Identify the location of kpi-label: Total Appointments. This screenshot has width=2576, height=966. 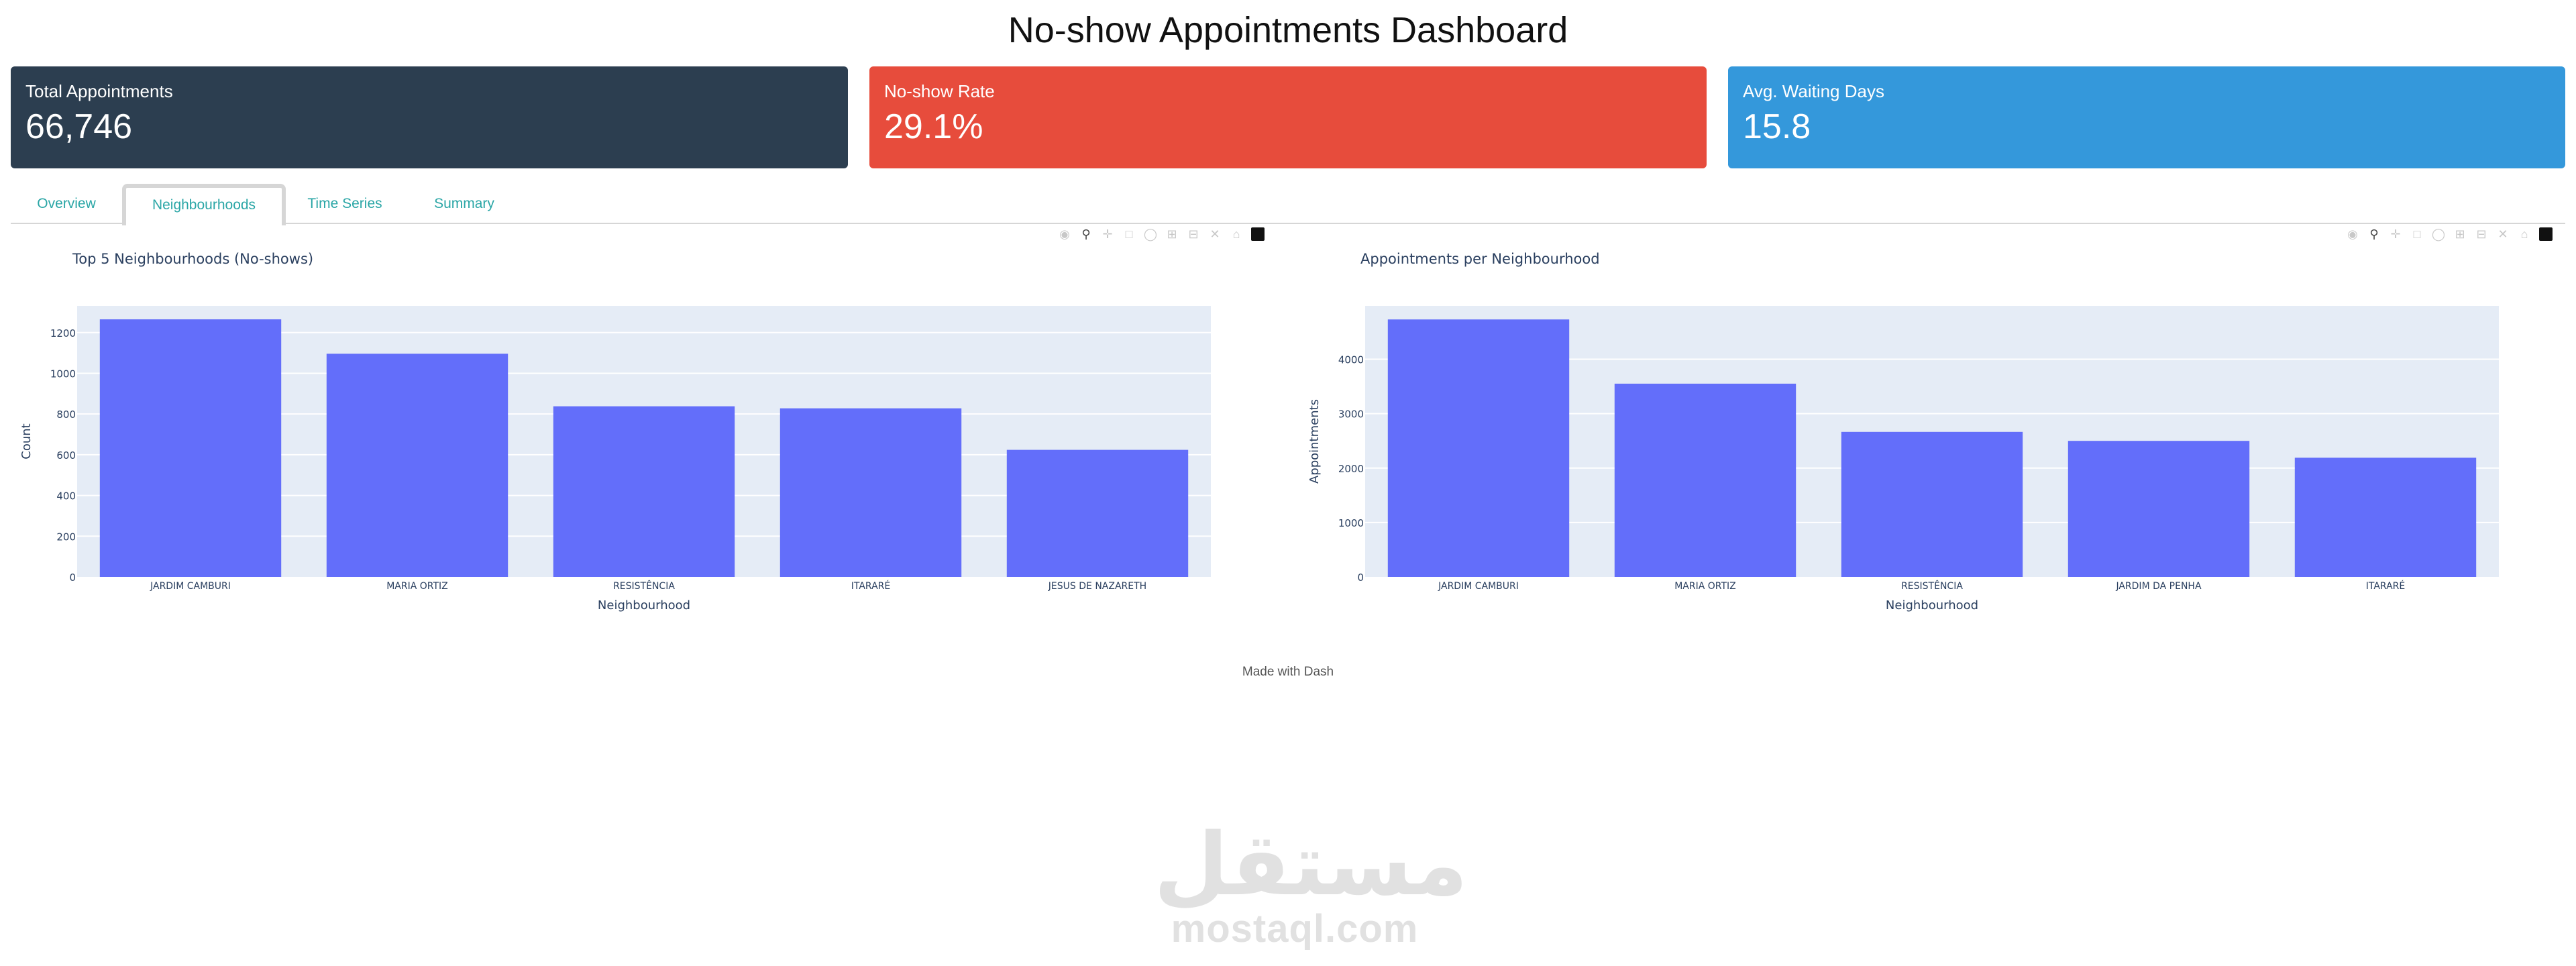
(99, 91).